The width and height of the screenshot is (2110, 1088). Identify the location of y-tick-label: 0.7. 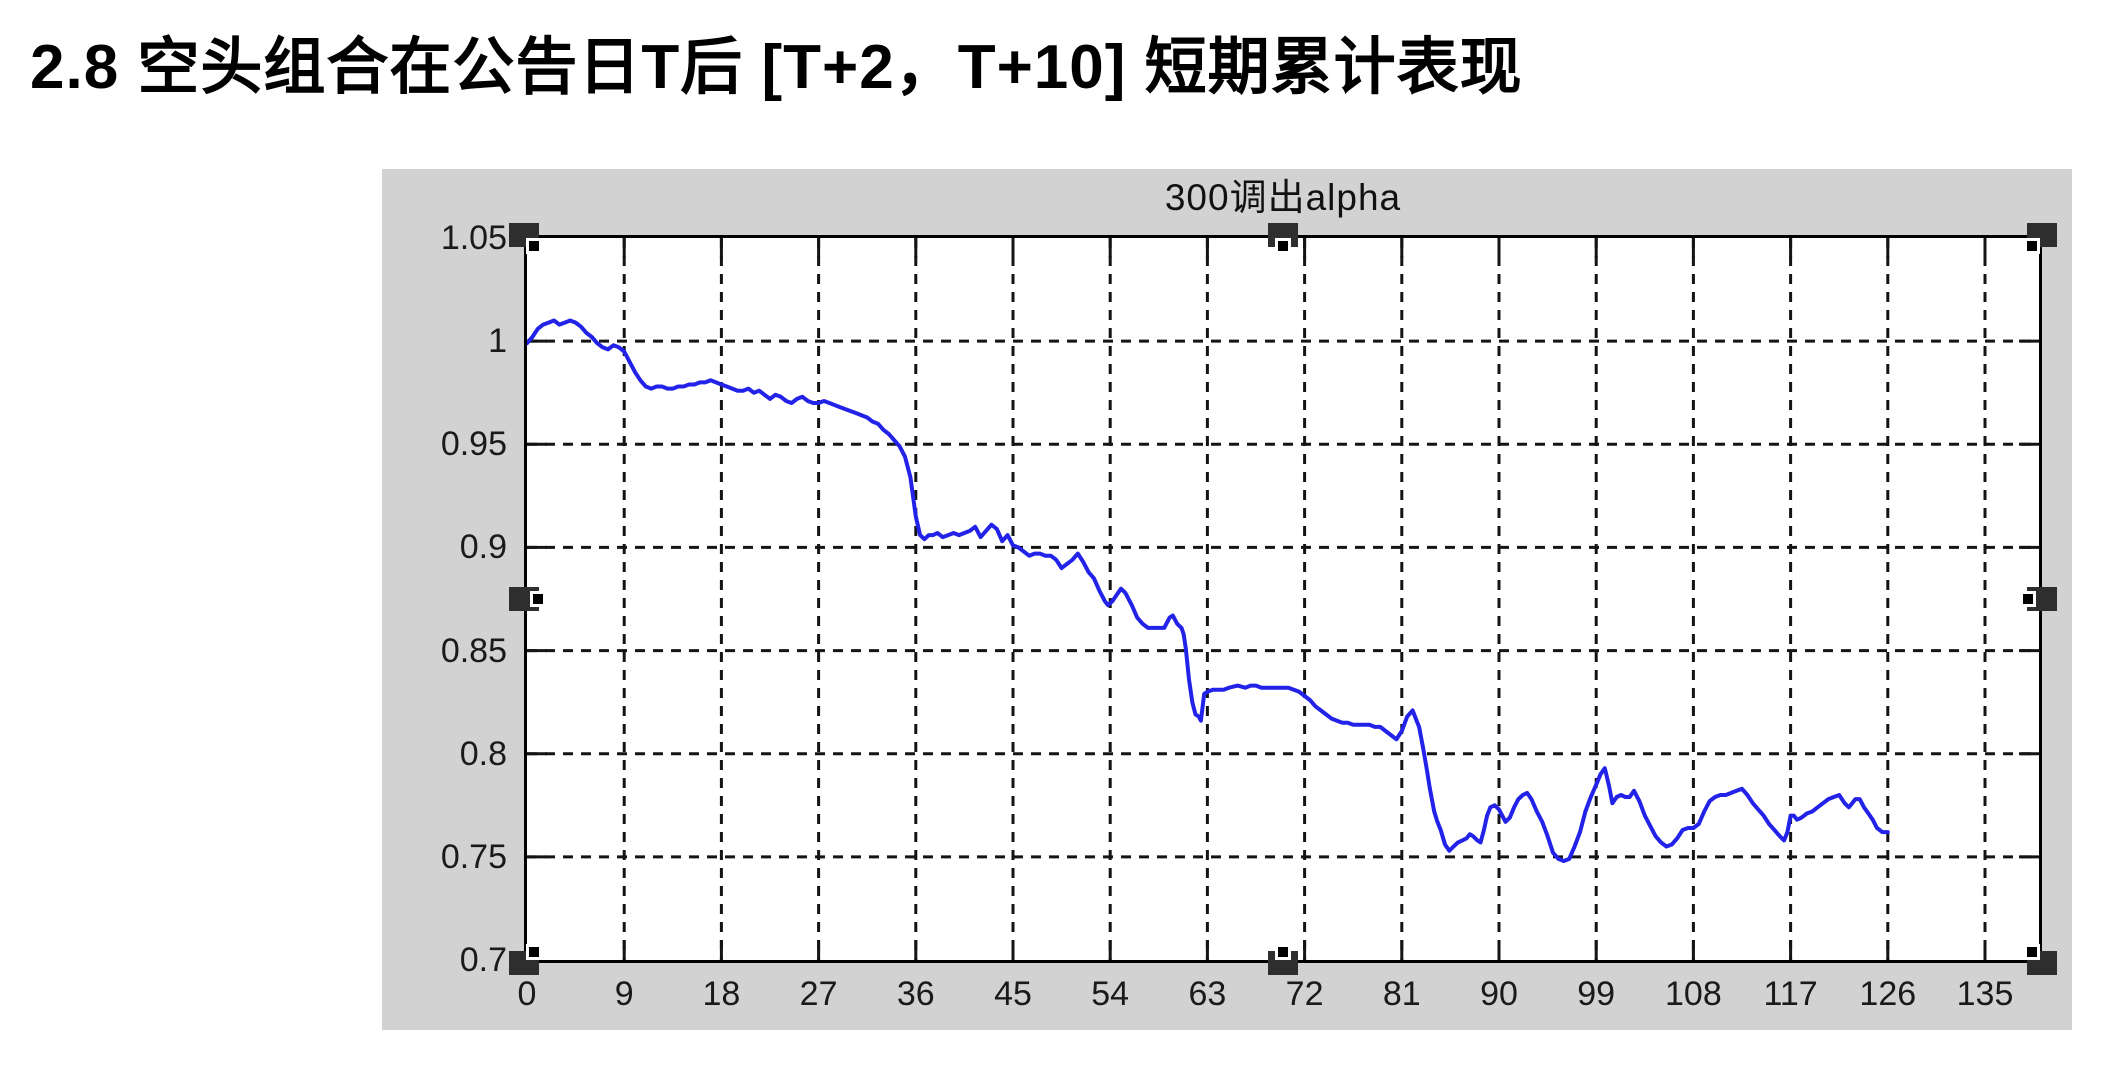
(483, 960).